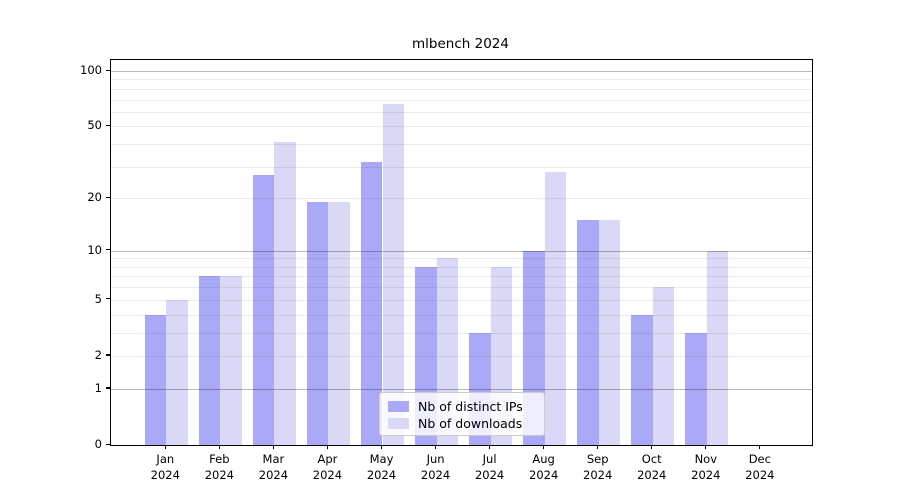 The image size is (900, 500). Describe the element at coordinates (706, 467) in the screenshot. I see `x-tick-label: Nov 2024` at that location.